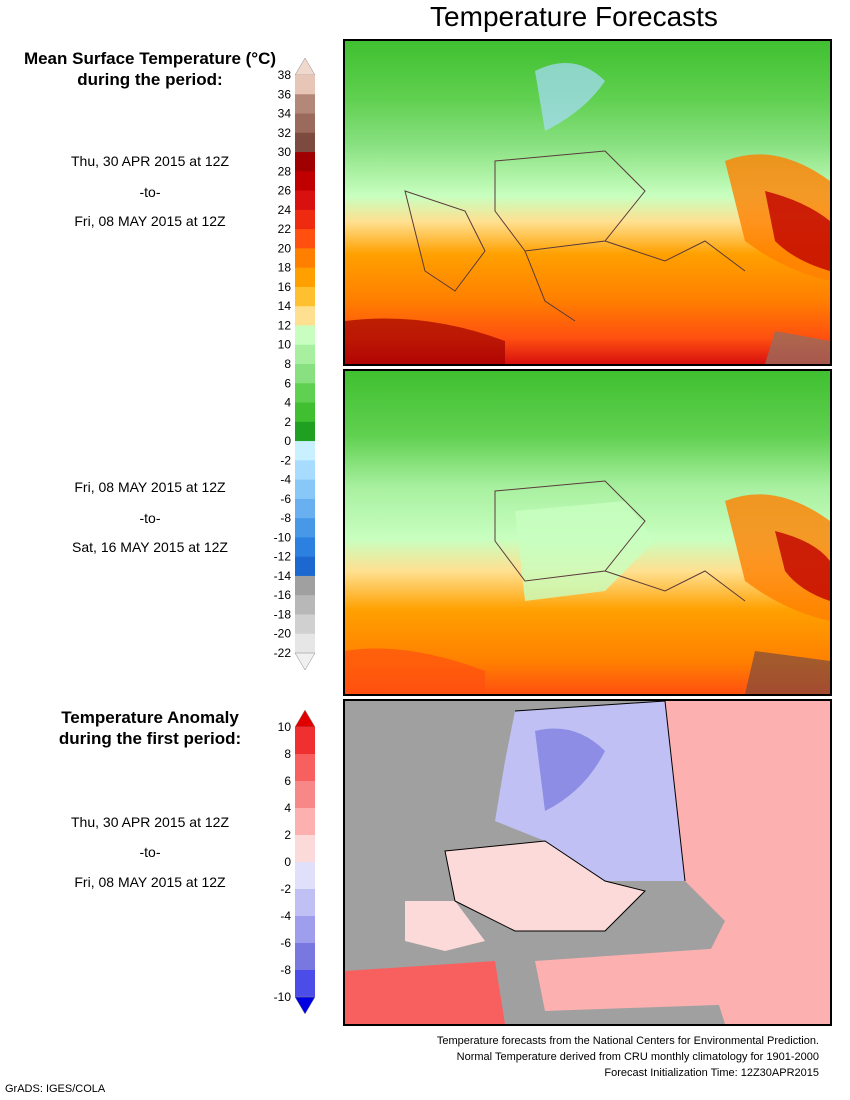 The height and width of the screenshot is (1100, 850). I want to click on anomaly-color-scale: 10 8 6 4 2 0 -2 -4 -6 -8 -10, so click(289, 862).